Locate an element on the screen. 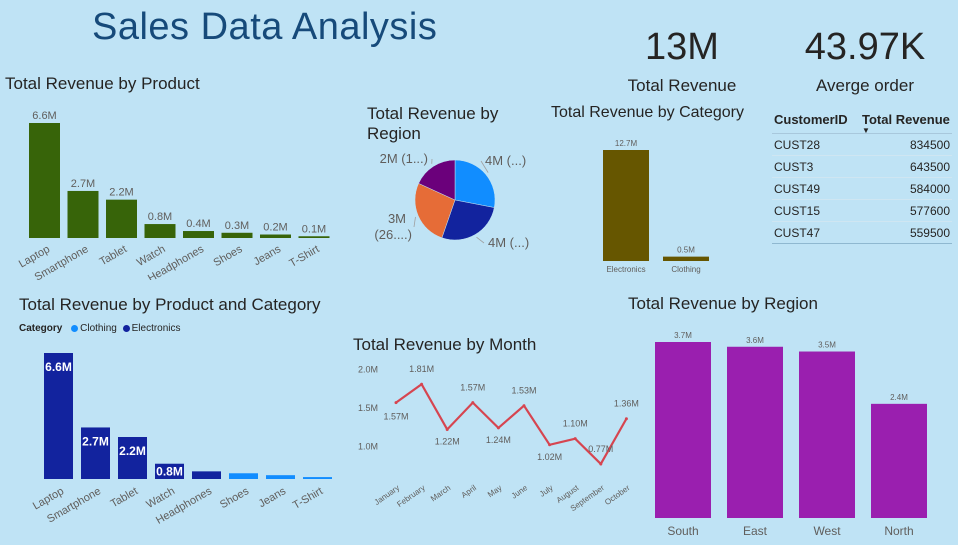  x-label-october: October is located at coordinates (617, 495).